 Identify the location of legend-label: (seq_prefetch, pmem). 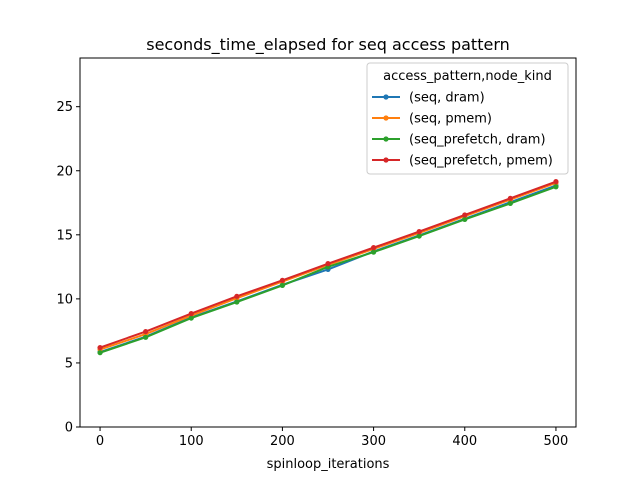
(481, 161).